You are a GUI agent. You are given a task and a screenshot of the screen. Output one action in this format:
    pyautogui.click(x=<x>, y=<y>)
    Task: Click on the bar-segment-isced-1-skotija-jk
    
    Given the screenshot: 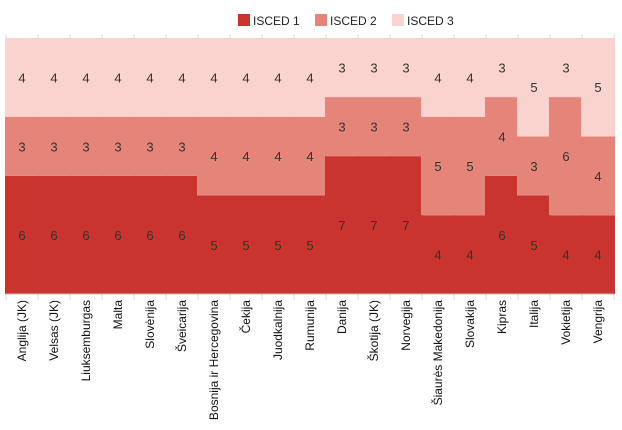 What is the action you would take?
    pyautogui.click(x=374, y=225)
    